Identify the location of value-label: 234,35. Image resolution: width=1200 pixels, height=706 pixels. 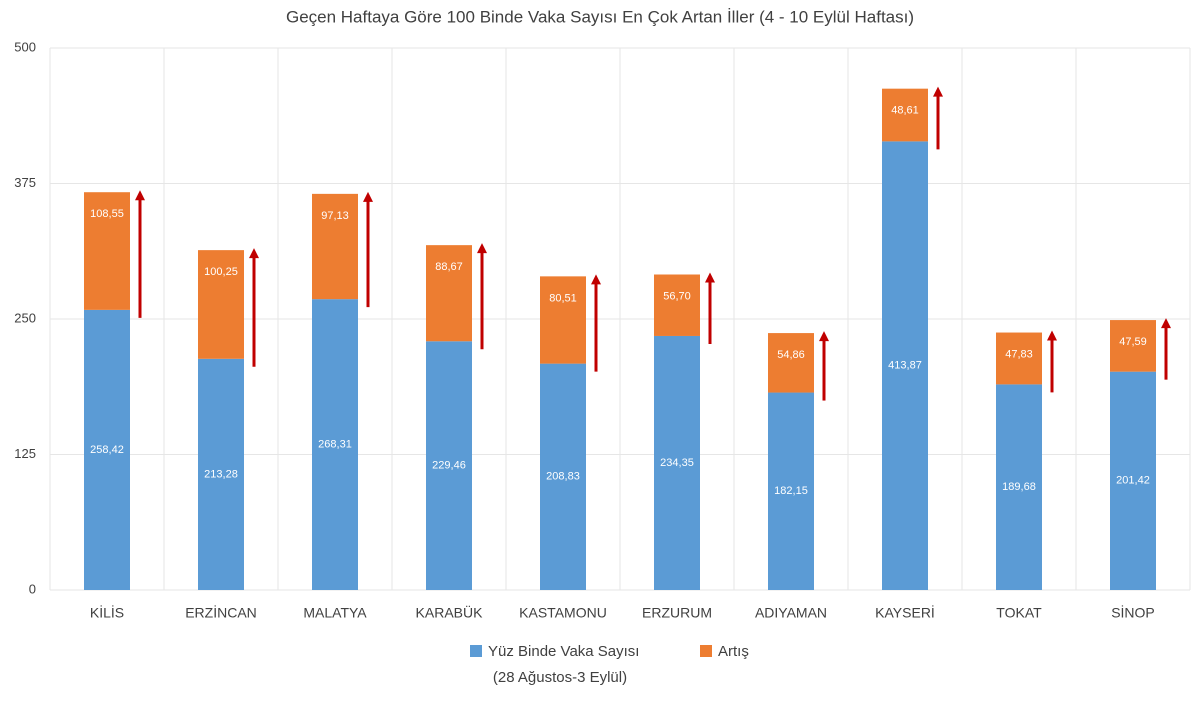
(677, 463).